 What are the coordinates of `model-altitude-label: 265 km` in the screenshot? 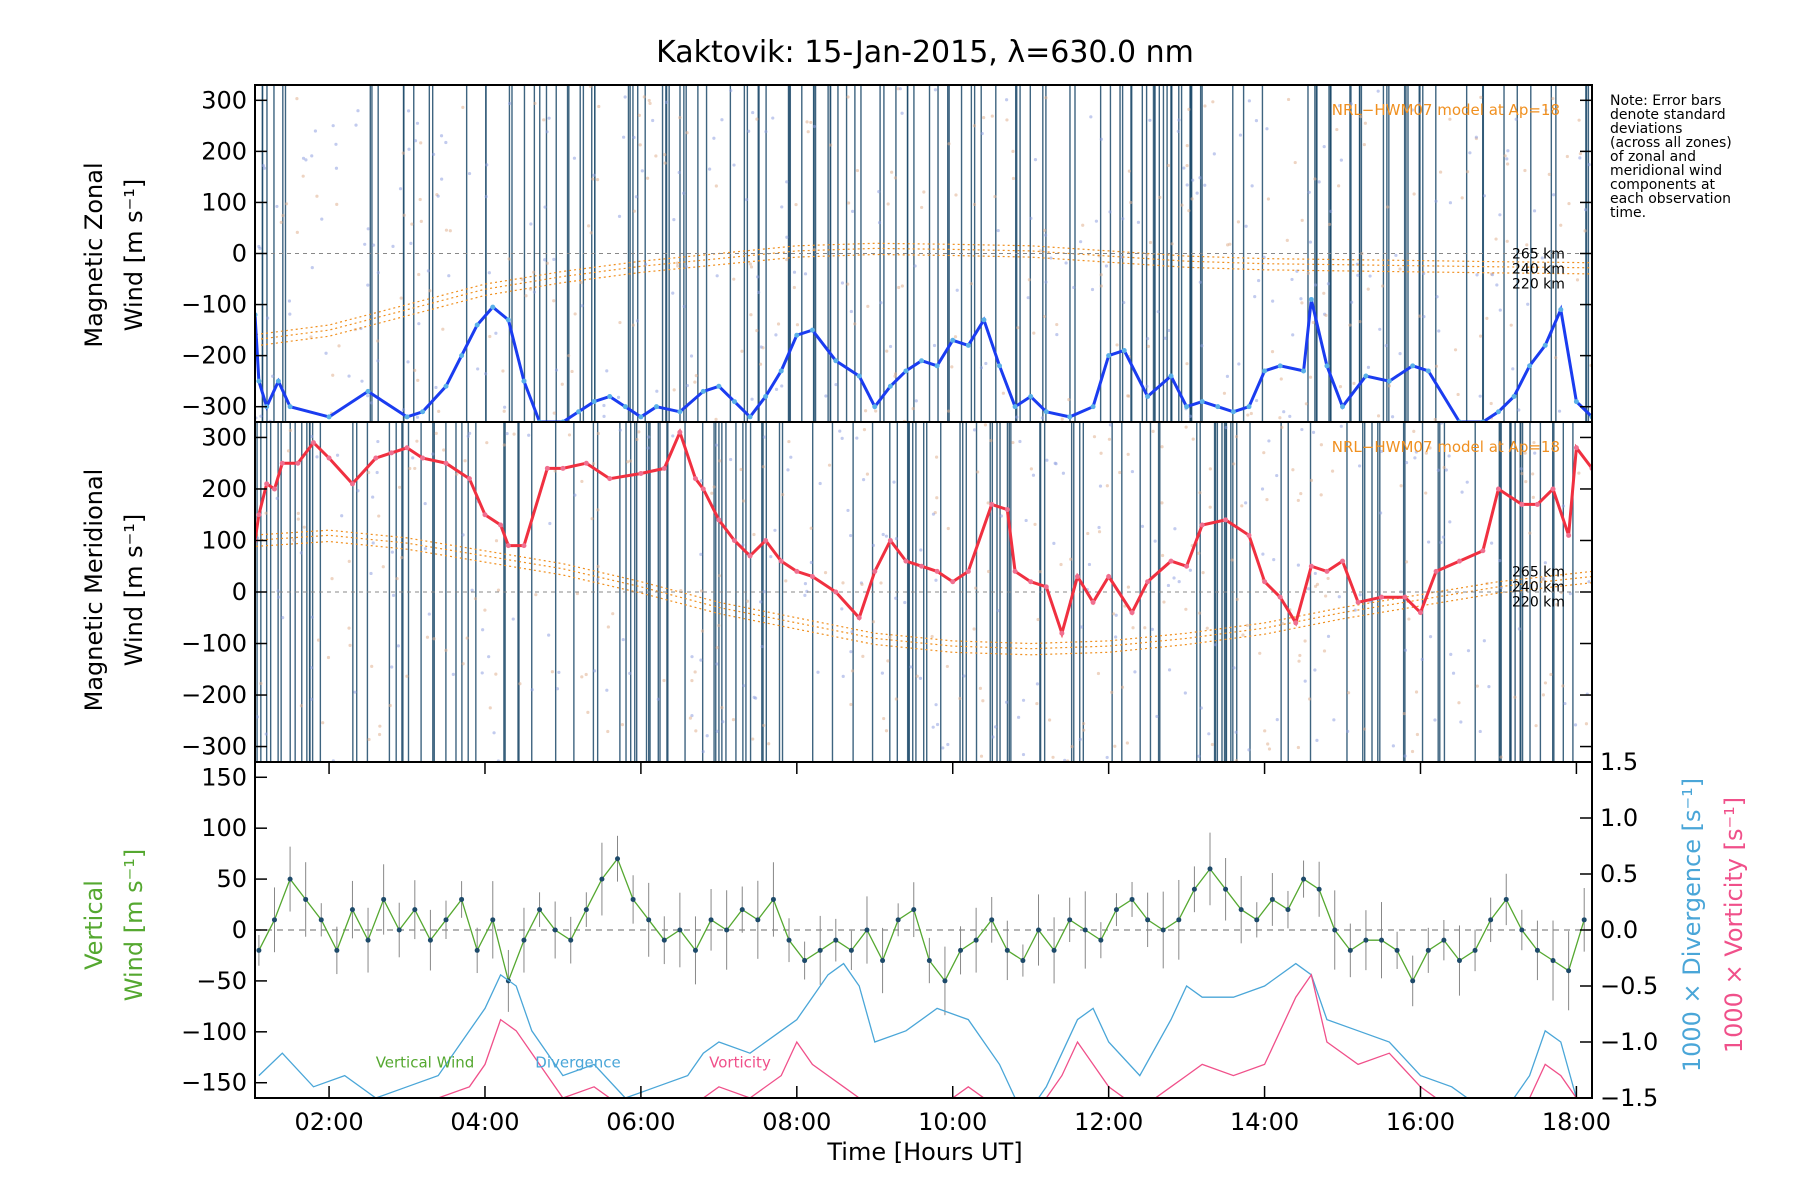 It's located at (1538, 573).